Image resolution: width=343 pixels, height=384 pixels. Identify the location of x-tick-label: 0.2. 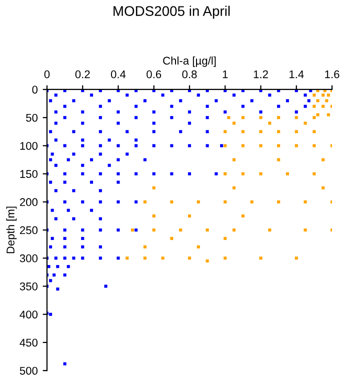
(82, 74).